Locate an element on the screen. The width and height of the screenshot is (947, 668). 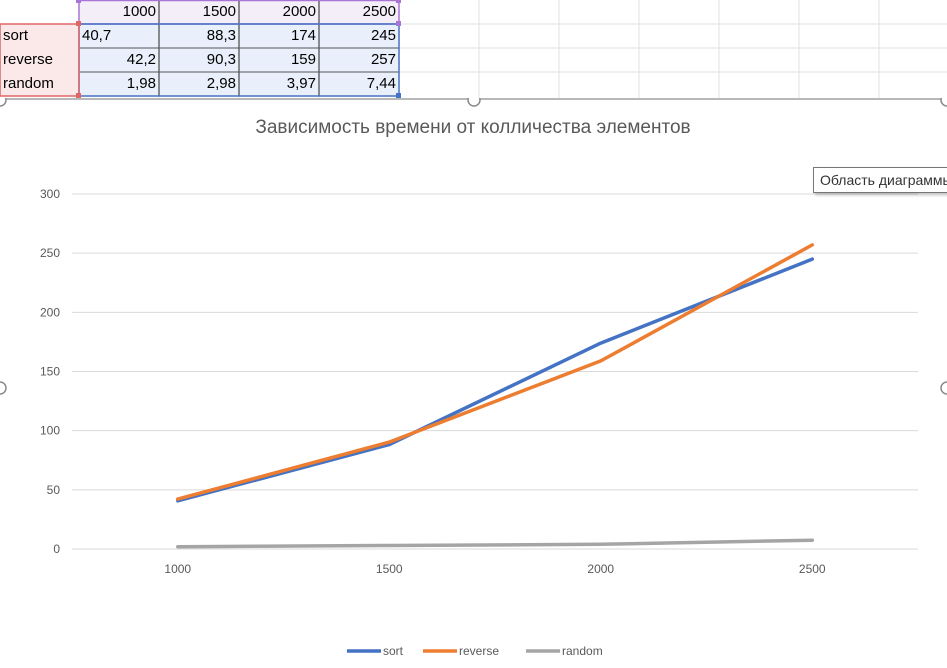
cell-random-2500: 7,44 is located at coordinates (381, 83).